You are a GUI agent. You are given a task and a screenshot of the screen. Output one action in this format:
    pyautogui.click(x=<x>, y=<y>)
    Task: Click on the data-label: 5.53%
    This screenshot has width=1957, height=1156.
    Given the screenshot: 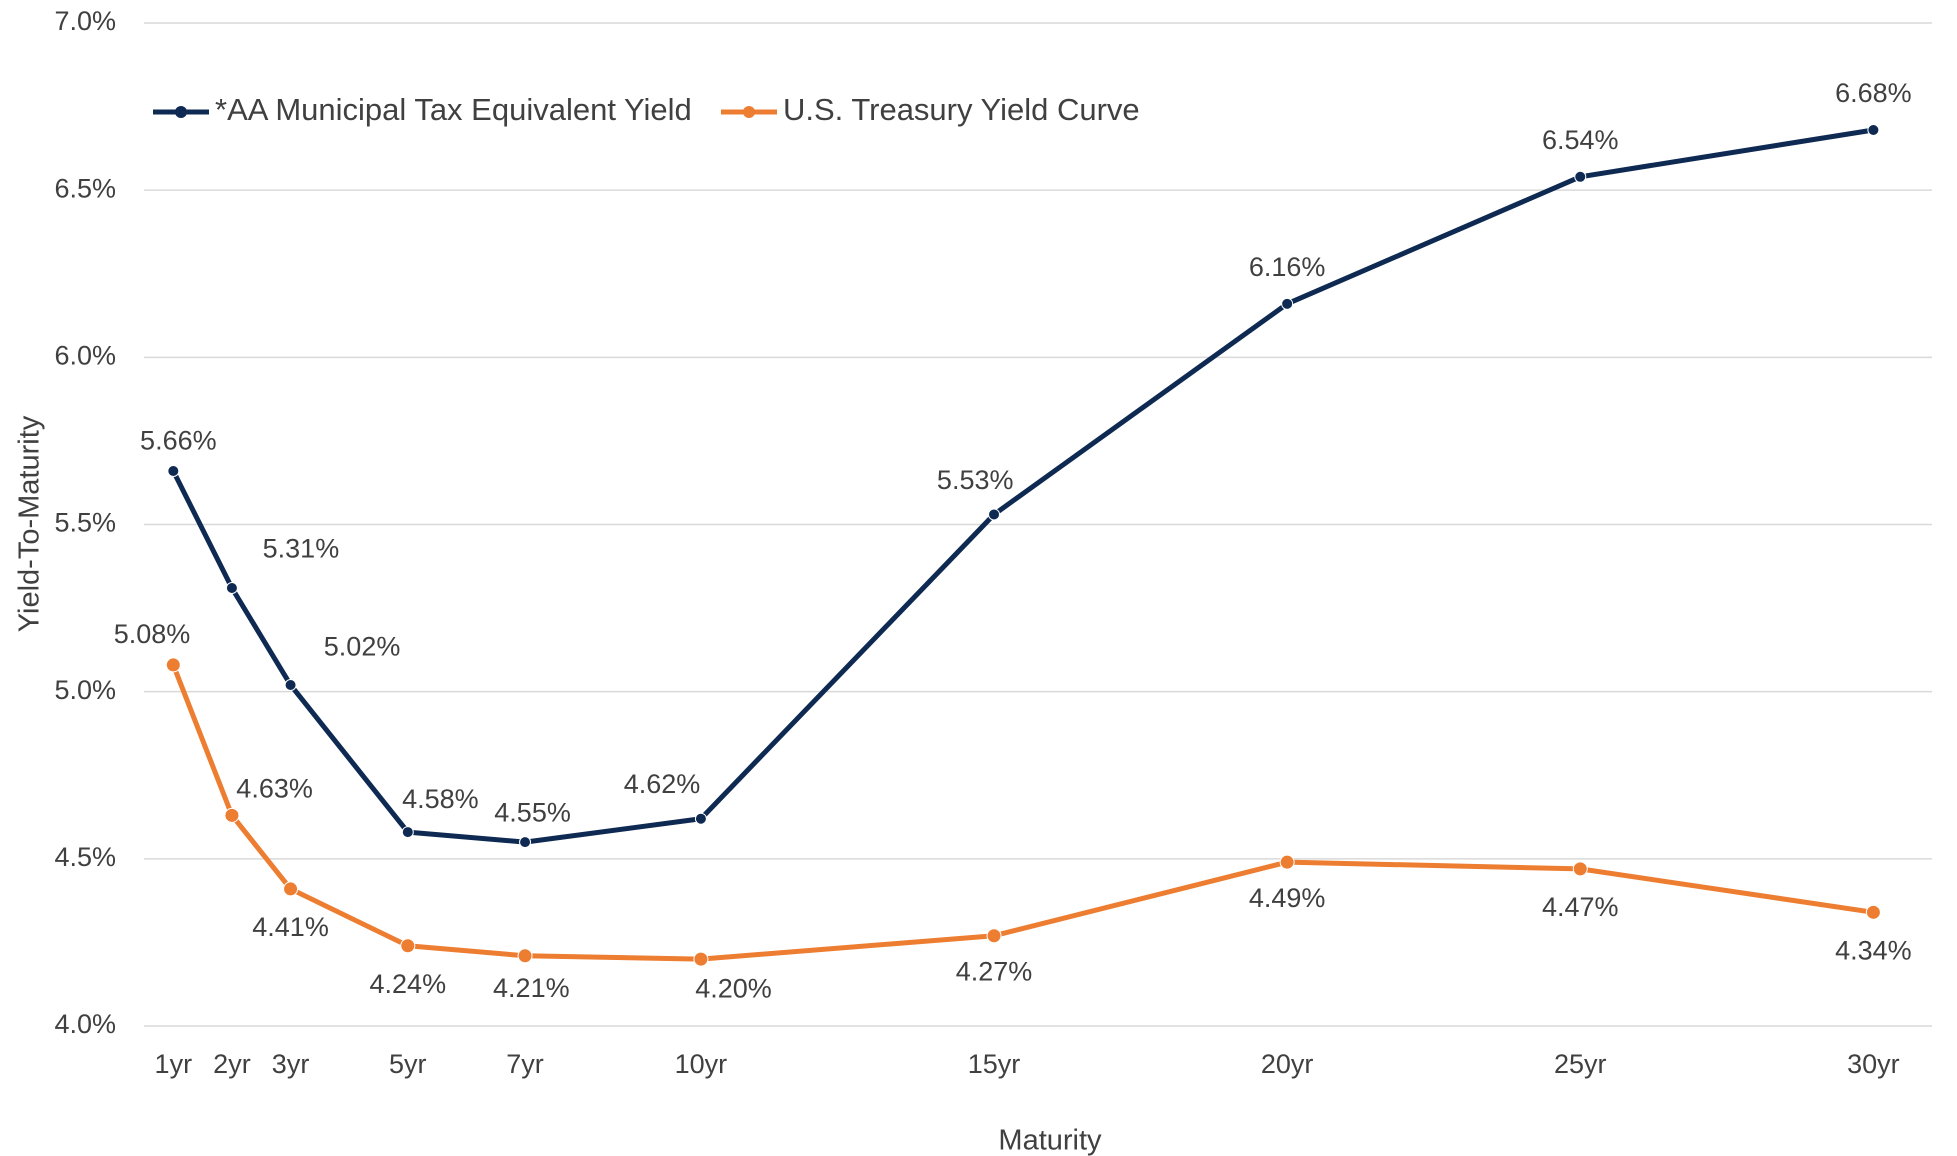 What is the action you would take?
    pyautogui.click(x=975, y=480)
    